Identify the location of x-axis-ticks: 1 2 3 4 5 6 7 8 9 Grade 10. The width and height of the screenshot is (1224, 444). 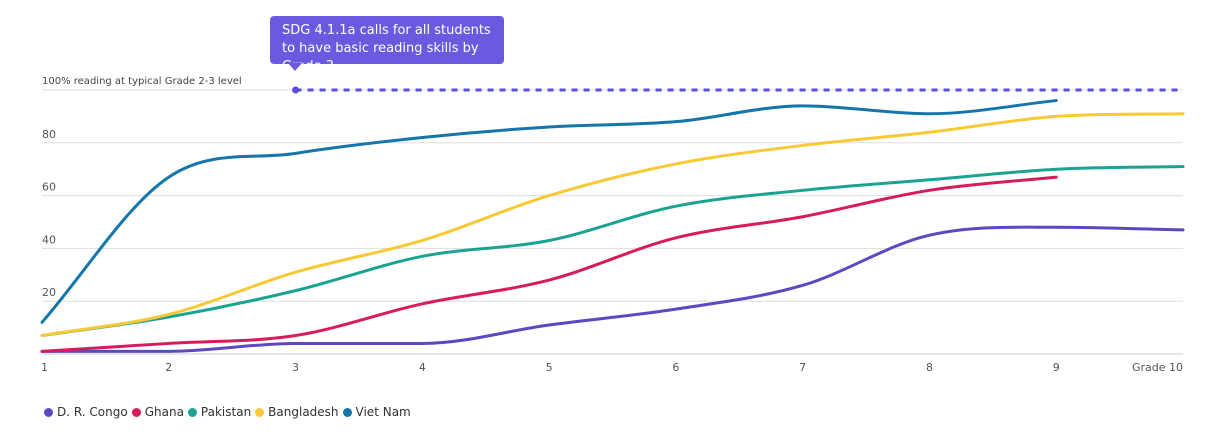
(612, 367).